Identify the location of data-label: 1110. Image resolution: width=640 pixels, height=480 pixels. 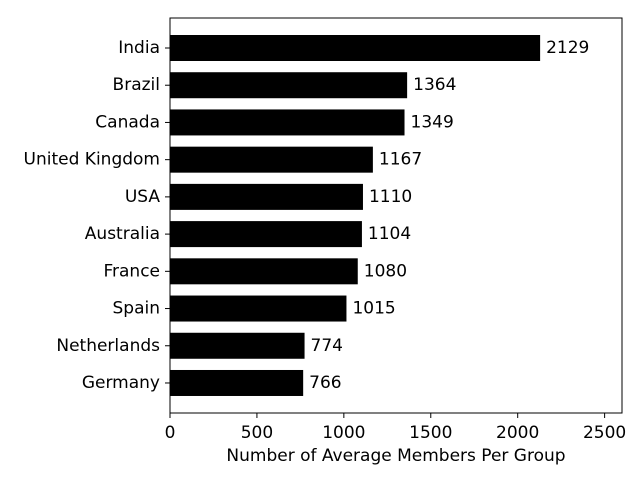
(390, 197).